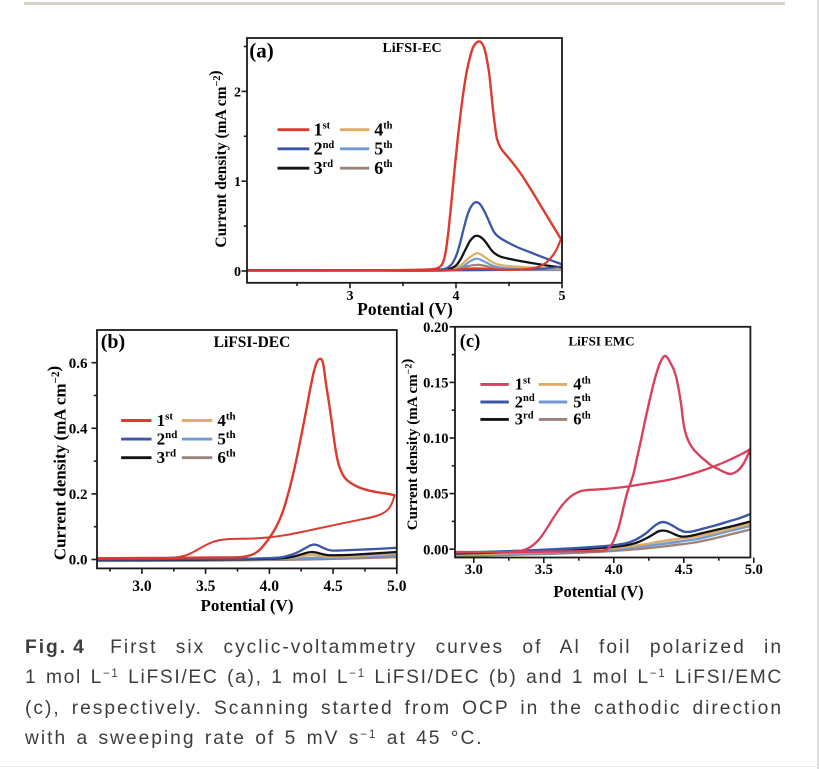 The image size is (819, 769). Describe the element at coordinates (252, 342) in the screenshot. I see `svg-text: LiFSI-DEC` at that location.